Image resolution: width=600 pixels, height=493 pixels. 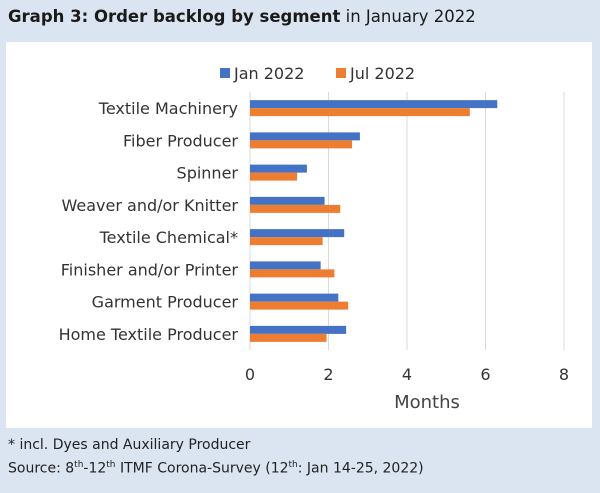 What do you see at coordinates (168, 108) in the screenshot?
I see `category-label: Textile Machinery` at bounding box center [168, 108].